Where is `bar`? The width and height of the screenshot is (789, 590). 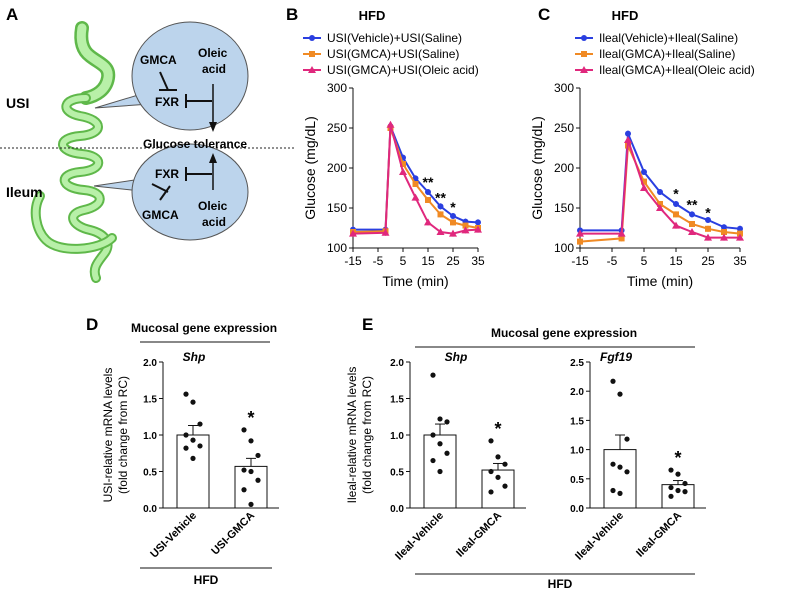 bar is located at coordinates (620, 479).